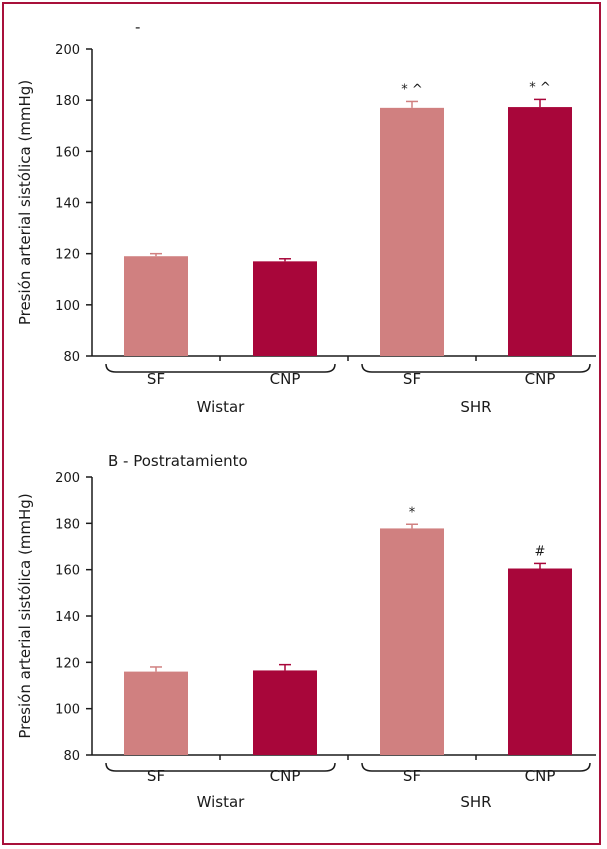 The width and height of the screenshot is (607, 849). What do you see at coordinates (25, 615) in the screenshot?
I see `chart-2-y-axis-label: Presión arterial sistólica (mmHg)` at bounding box center [25, 615].